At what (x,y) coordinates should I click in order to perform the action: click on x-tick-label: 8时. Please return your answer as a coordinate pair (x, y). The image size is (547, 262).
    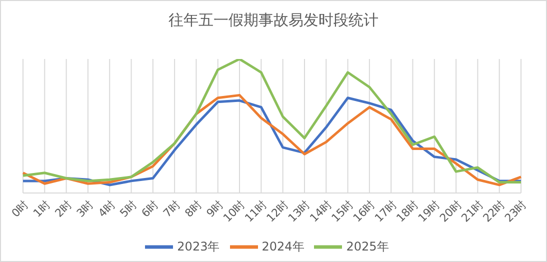
    Looking at the image, I should click on (193, 209).